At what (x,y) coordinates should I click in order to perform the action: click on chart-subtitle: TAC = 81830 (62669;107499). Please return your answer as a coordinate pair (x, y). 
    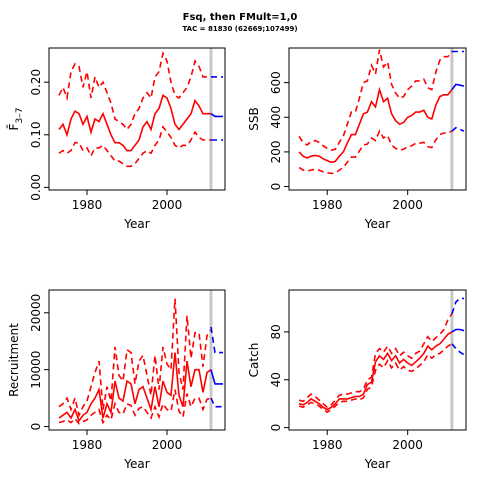
    Looking at the image, I should click on (239, 29).